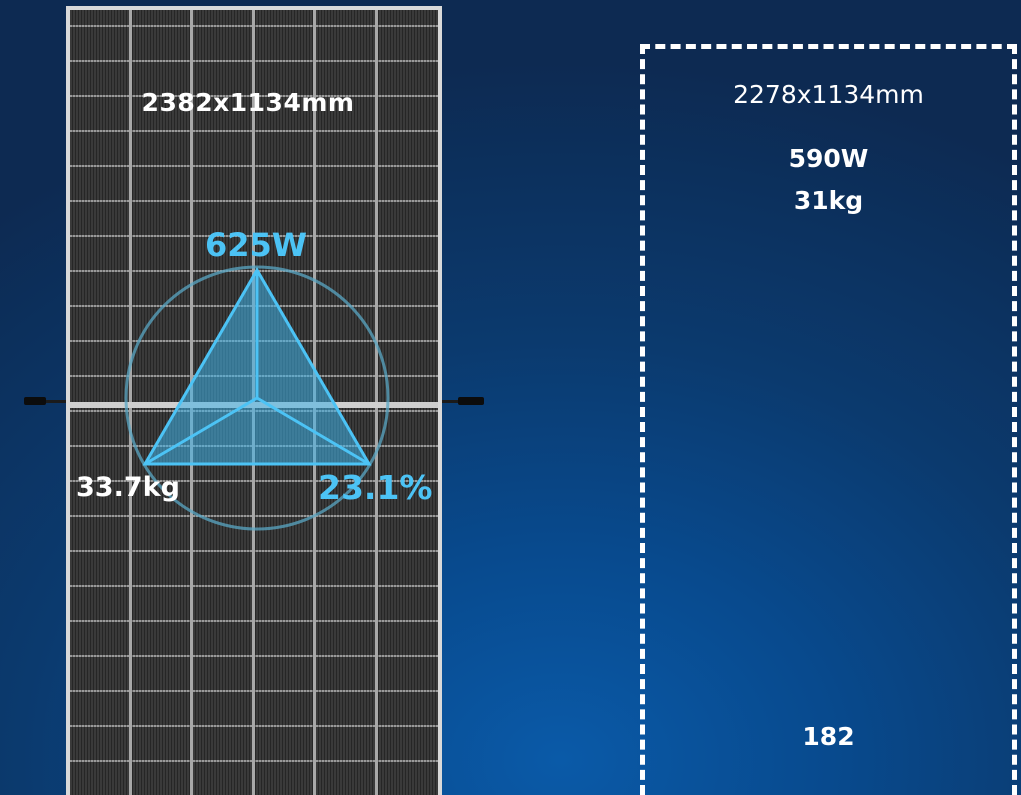 Image resolution: width=1021 pixels, height=795 pixels. Describe the element at coordinates (254, 405) in the screenshot. I see `panel-center-bar` at that location.